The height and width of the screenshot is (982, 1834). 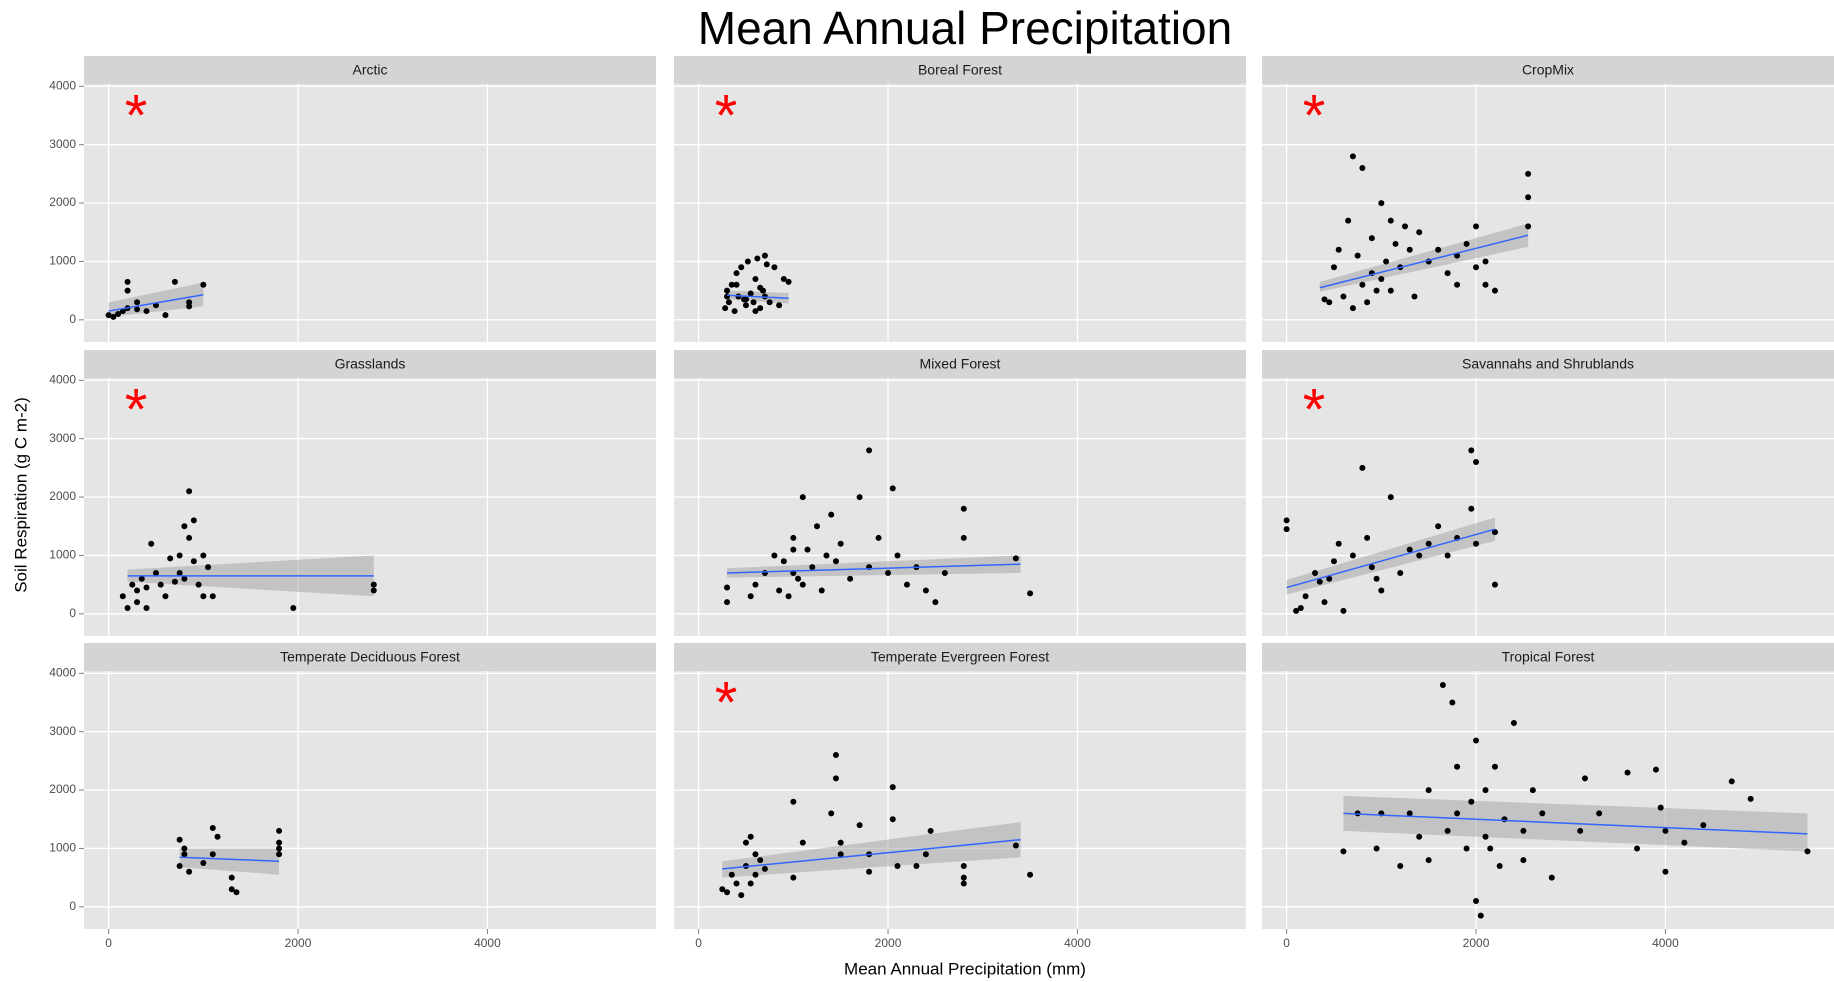 I want to click on y-tick-label: 2000, so click(x=62, y=789).